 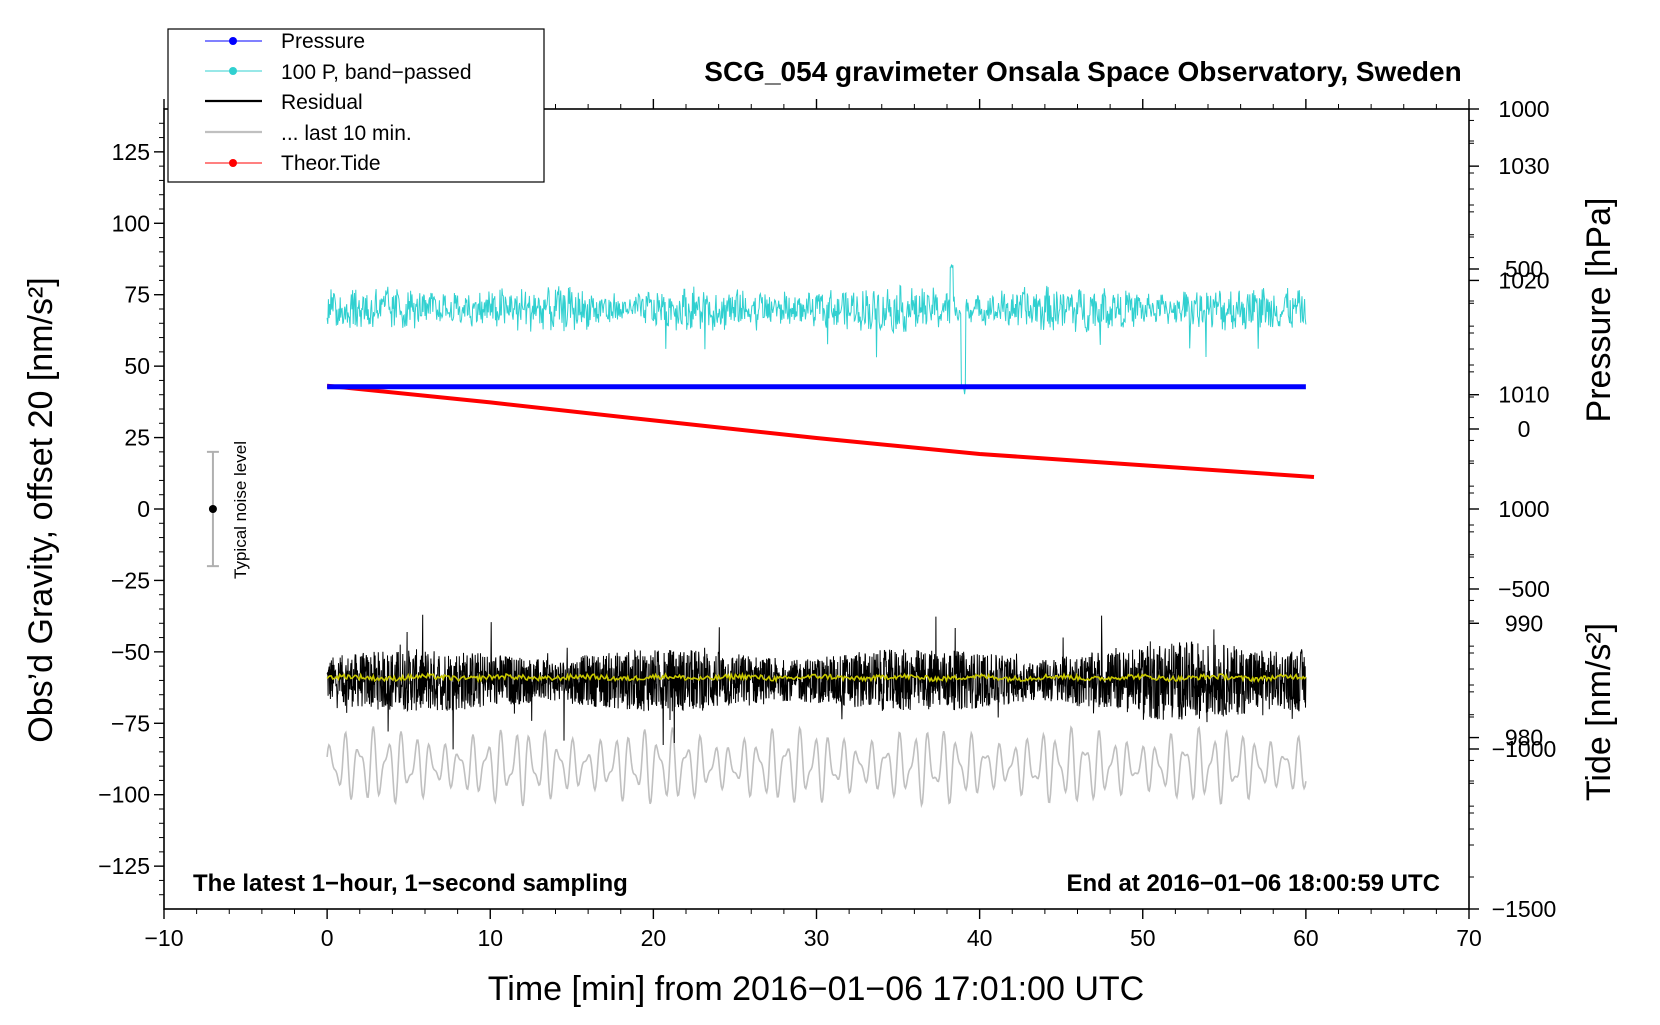 What do you see at coordinates (327, 938) in the screenshot?
I see `x-tick-label: 0` at bounding box center [327, 938].